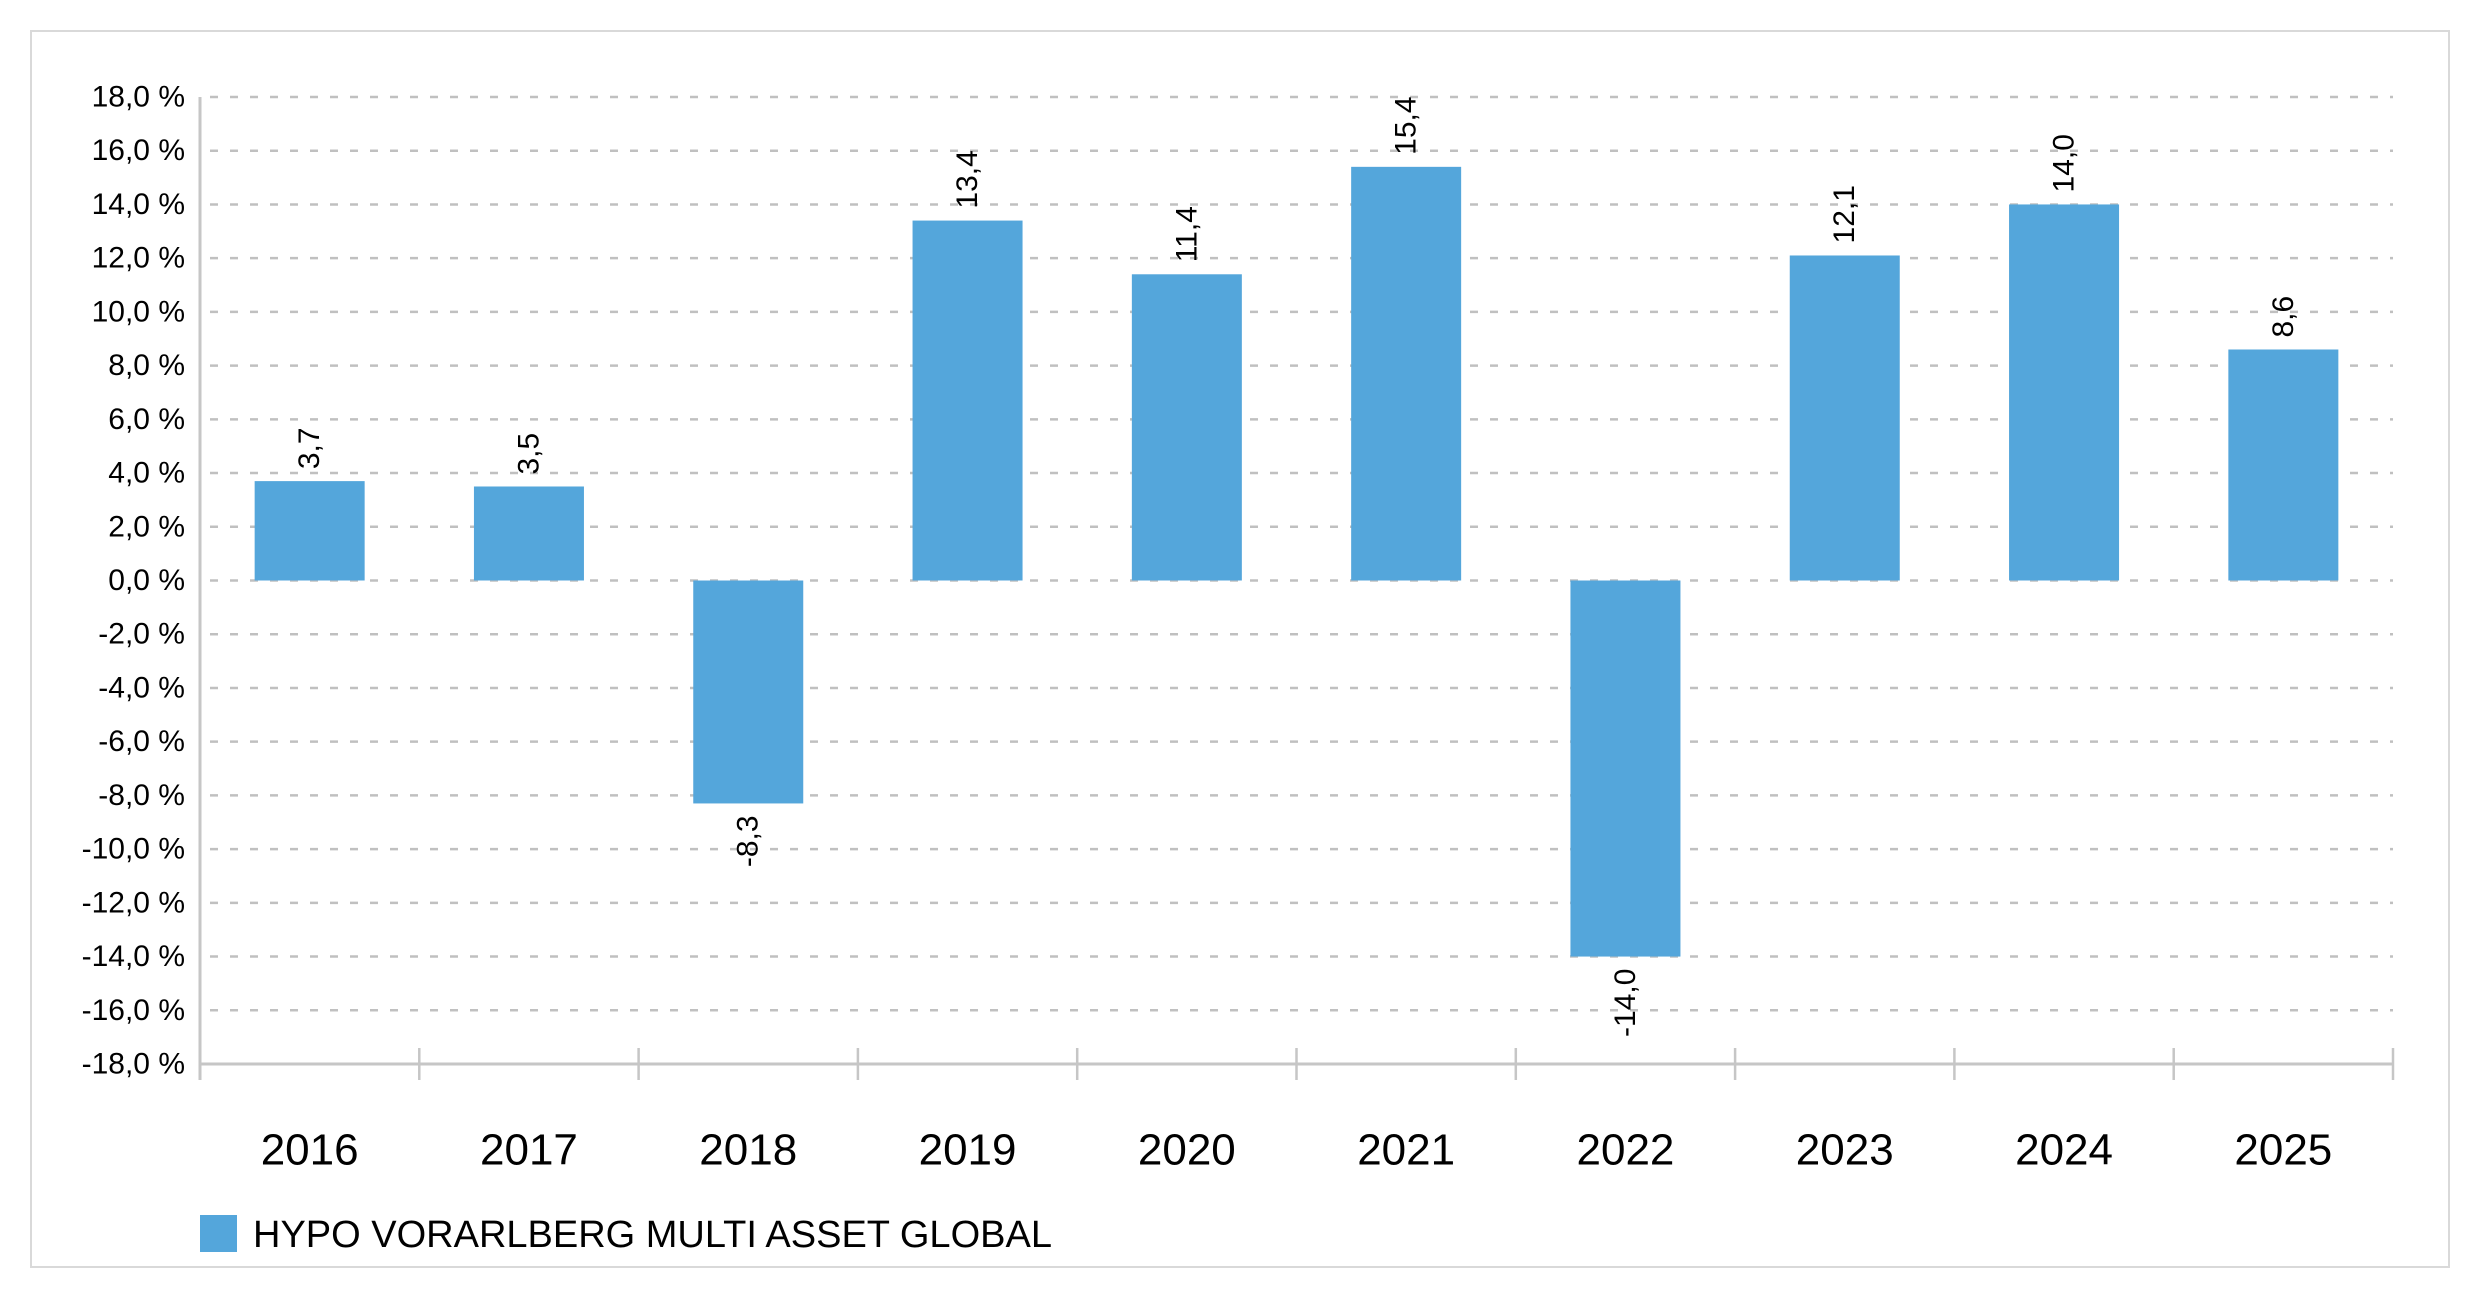 The image size is (2480, 1299). I want to click on y-tick-label: 2,0 %, so click(146, 526).